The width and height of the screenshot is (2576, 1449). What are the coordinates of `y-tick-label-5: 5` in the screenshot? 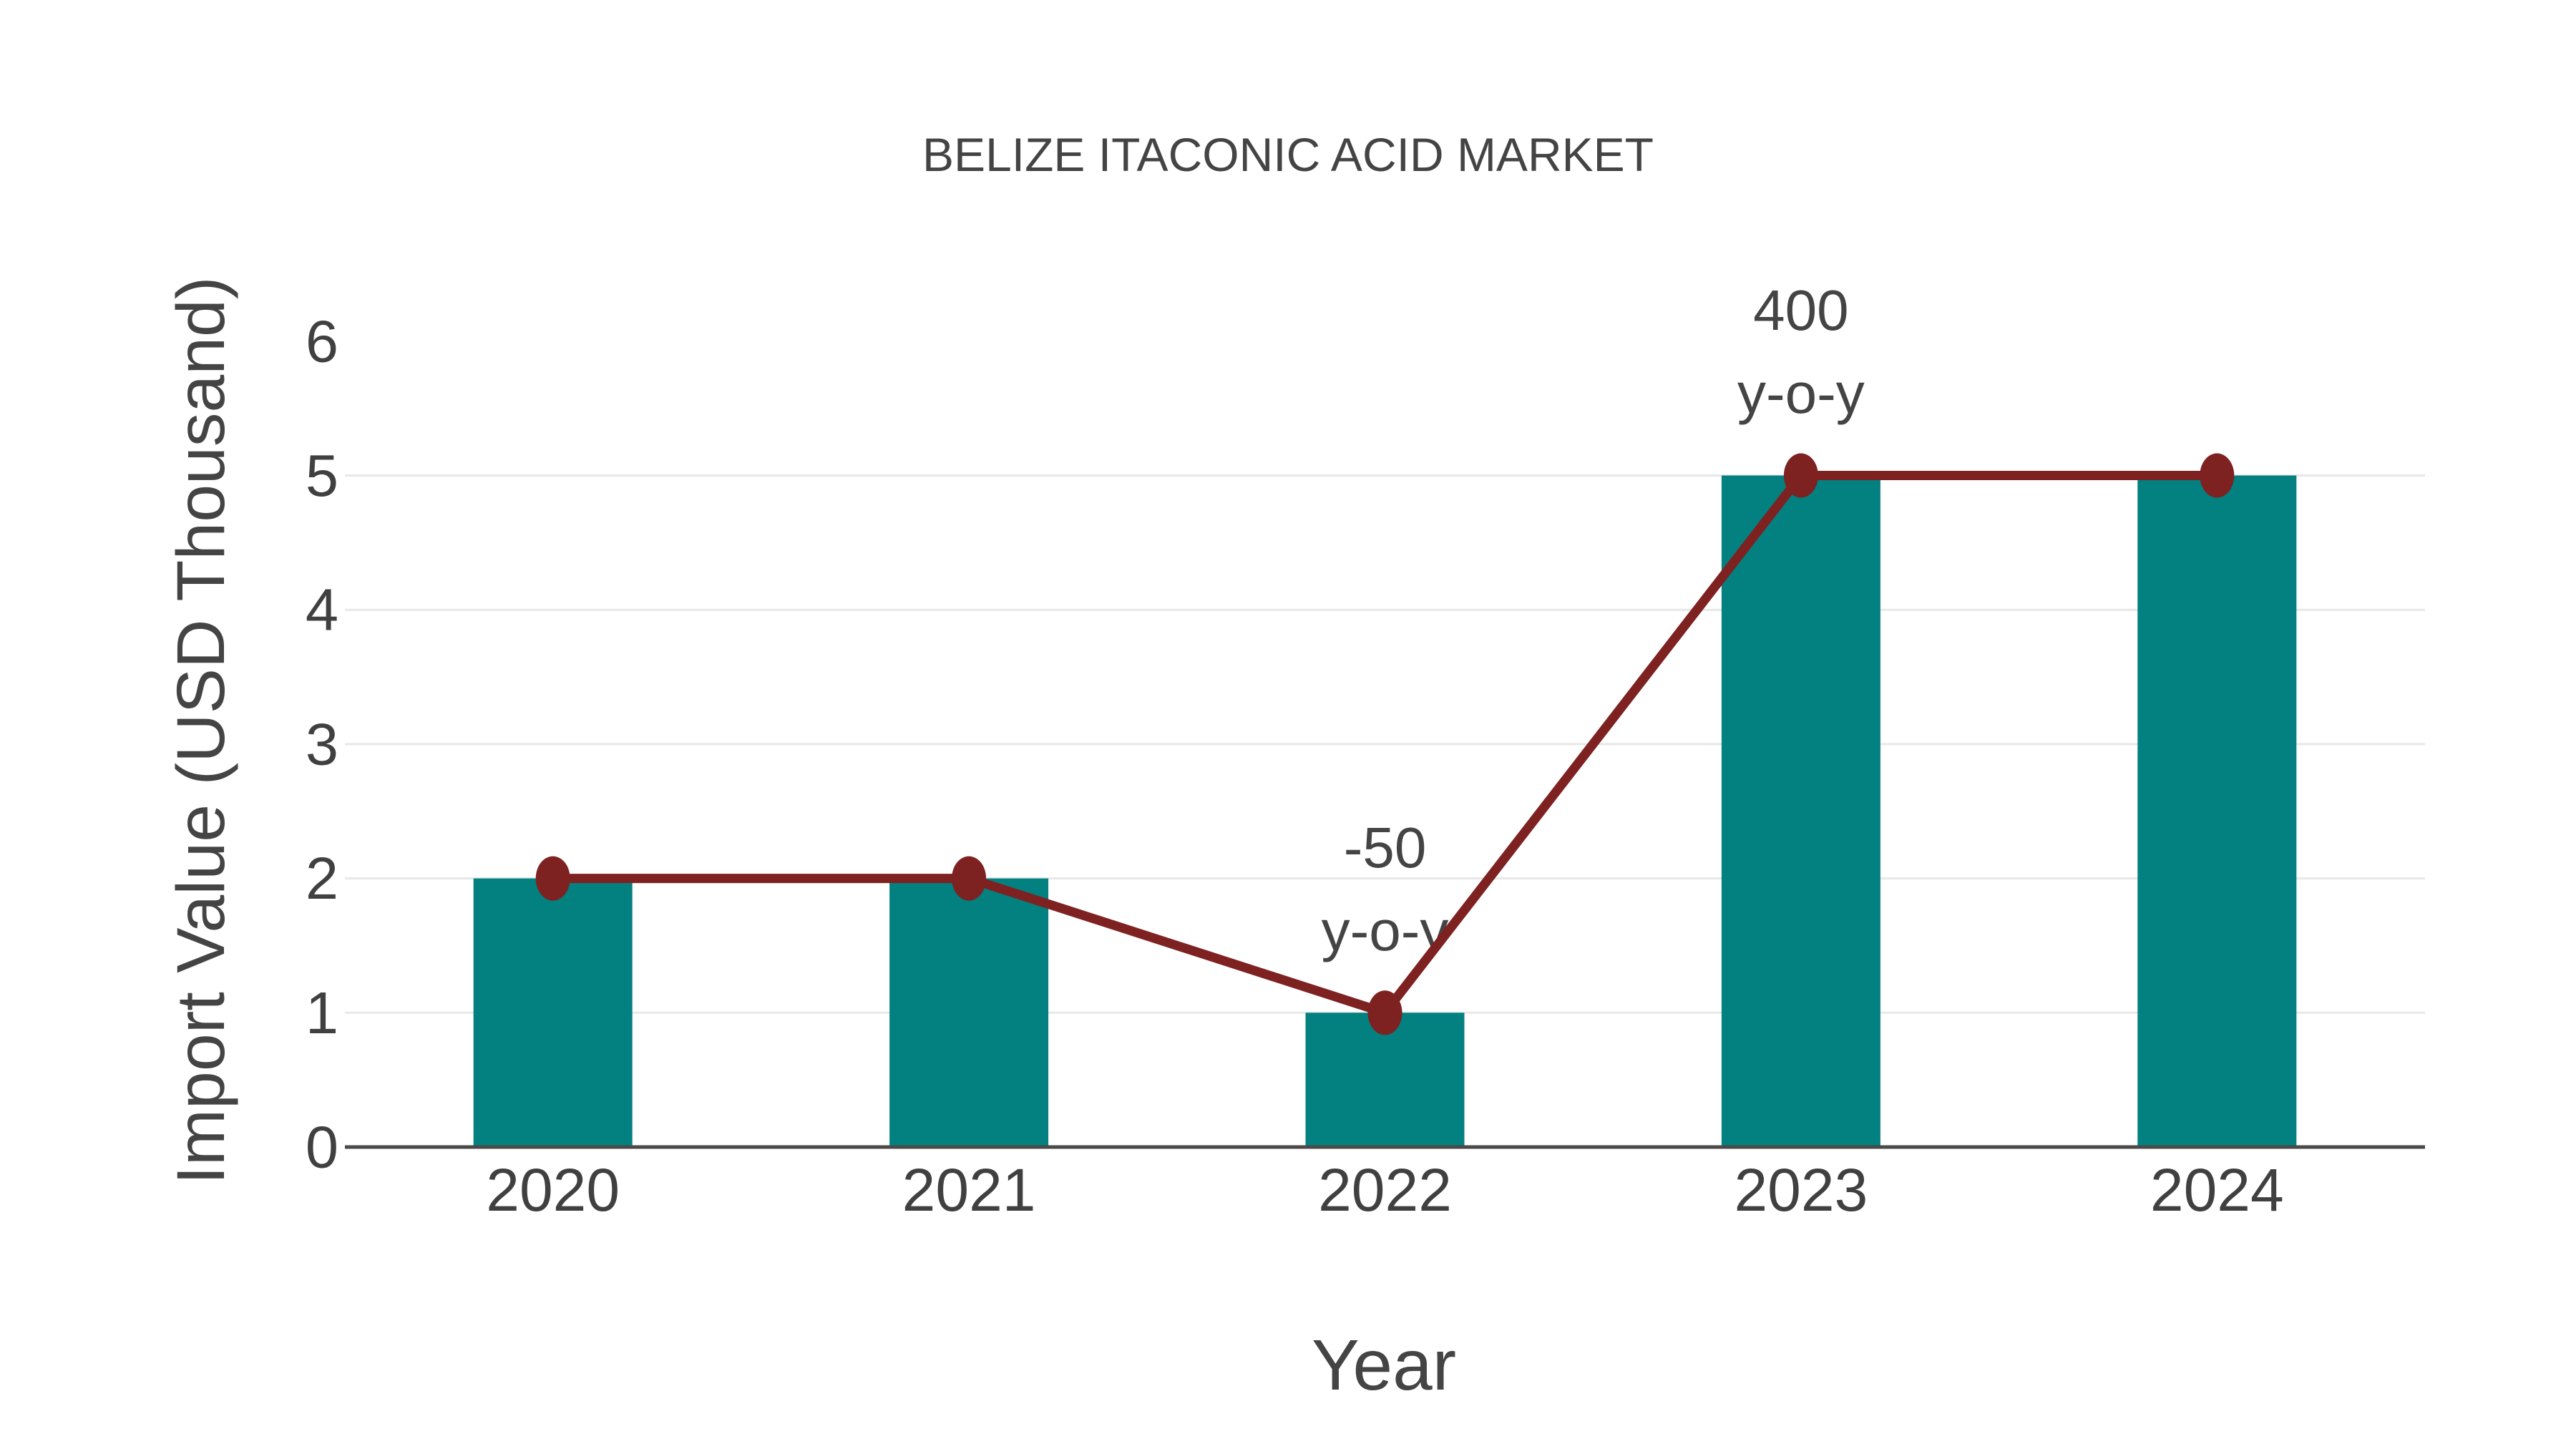 It's located at (322, 475).